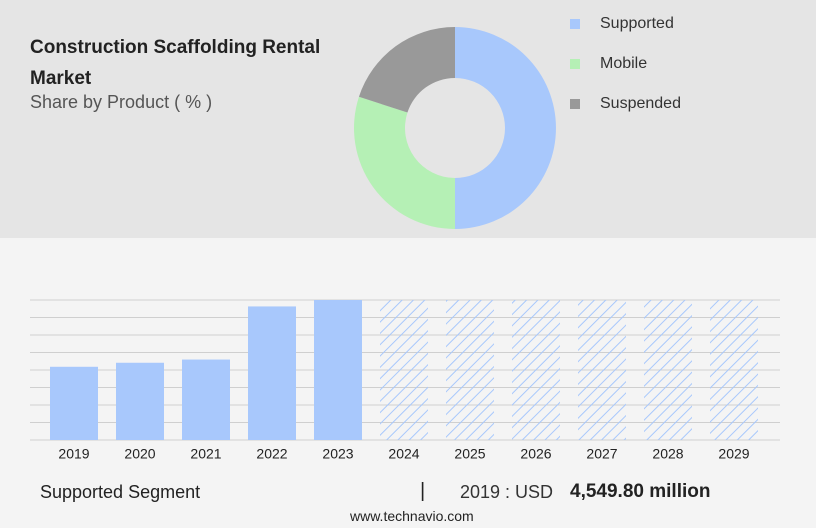  I want to click on x-tick-label: 2021, so click(205, 454).